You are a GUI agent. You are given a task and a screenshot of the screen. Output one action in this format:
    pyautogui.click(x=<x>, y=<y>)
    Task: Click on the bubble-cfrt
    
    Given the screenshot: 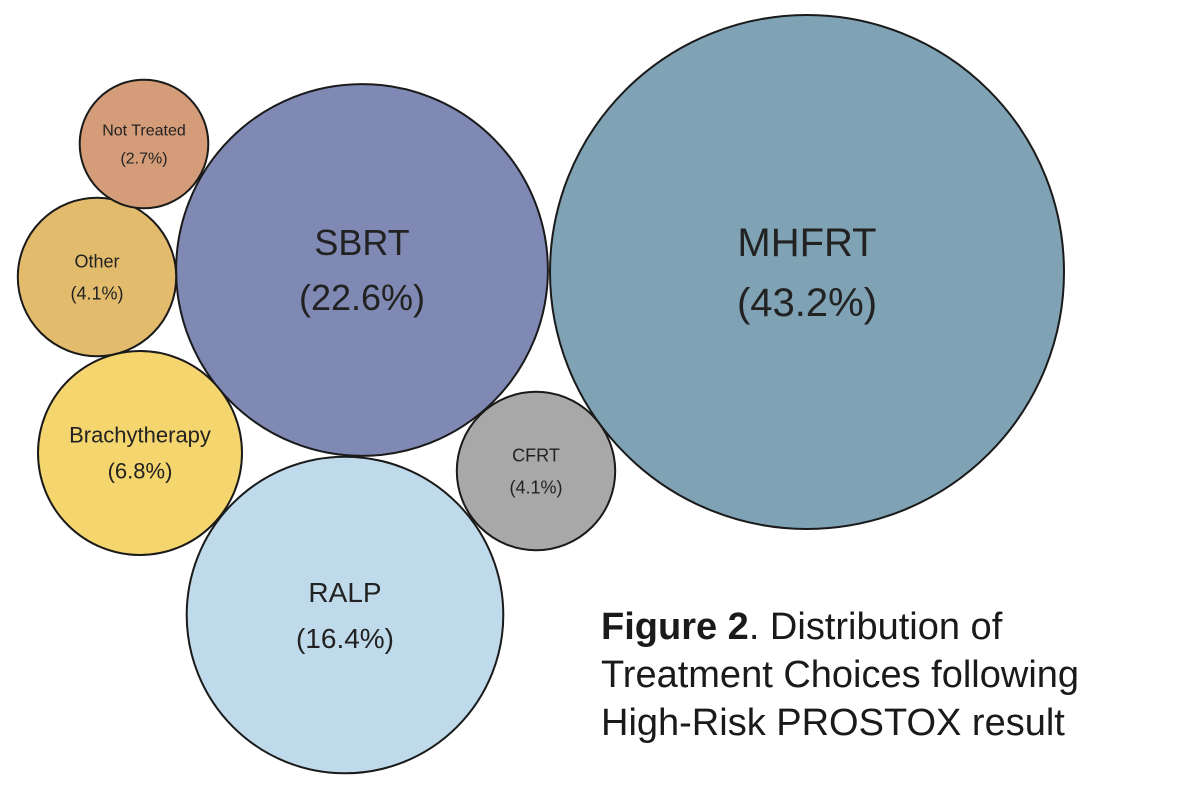 What is the action you would take?
    pyautogui.click(x=536, y=471)
    